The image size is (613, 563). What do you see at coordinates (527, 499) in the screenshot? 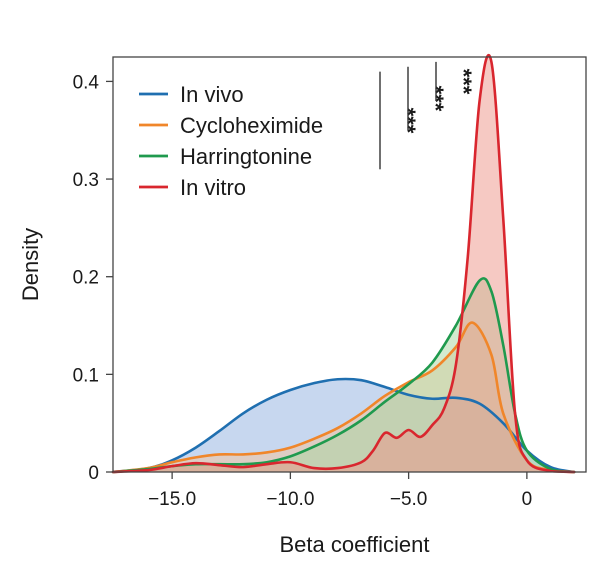
I see `x-tick-label: 0` at bounding box center [527, 499].